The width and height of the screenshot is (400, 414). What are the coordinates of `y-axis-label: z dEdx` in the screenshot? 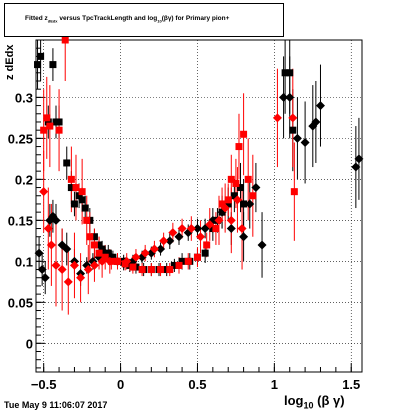 It's located at (10, 62).